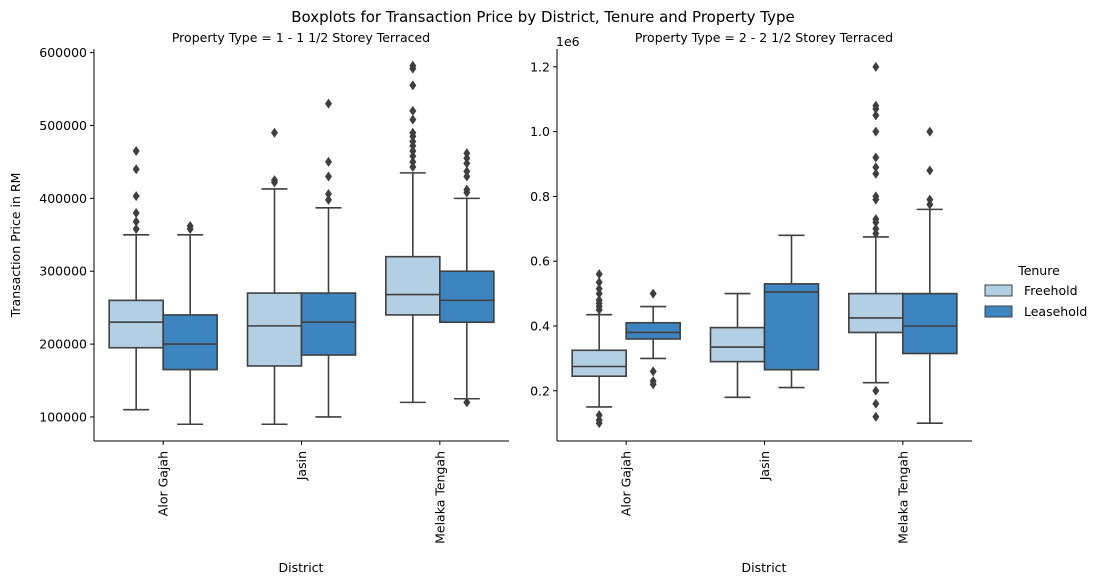  What do you see at coordinates (626, 483) in the screenshot?
I see `p2-x-tick-label: Alor Gajah` at bounding box center [626, 483].